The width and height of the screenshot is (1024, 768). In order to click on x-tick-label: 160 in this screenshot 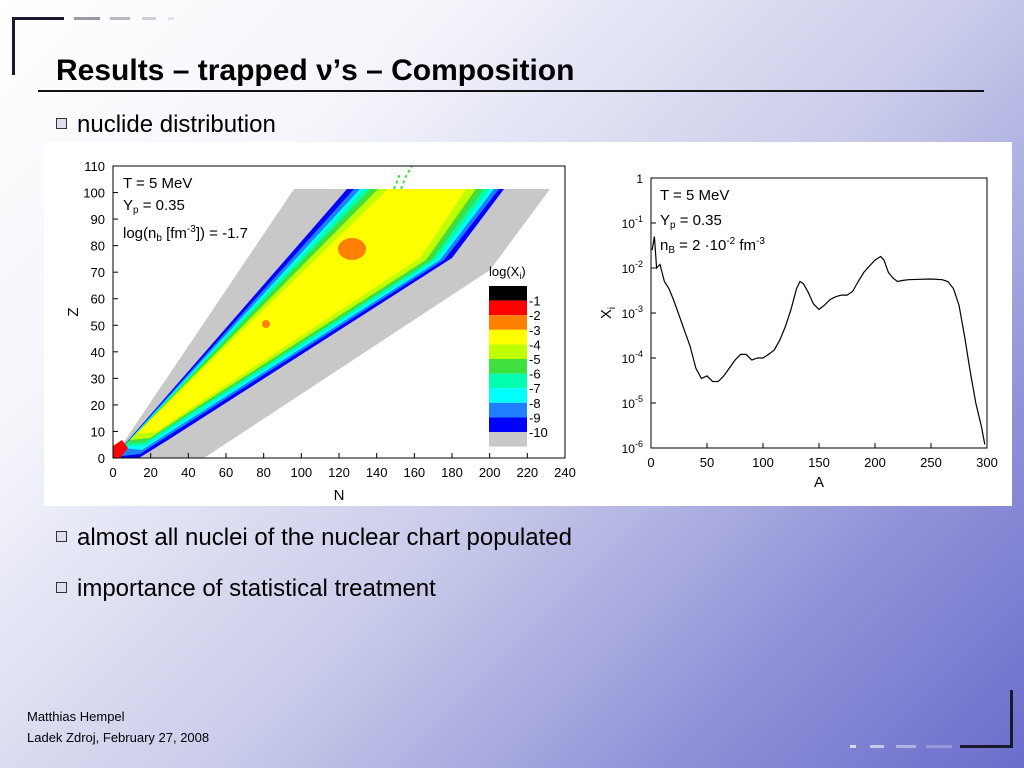, I will do `click(414, 472)`.